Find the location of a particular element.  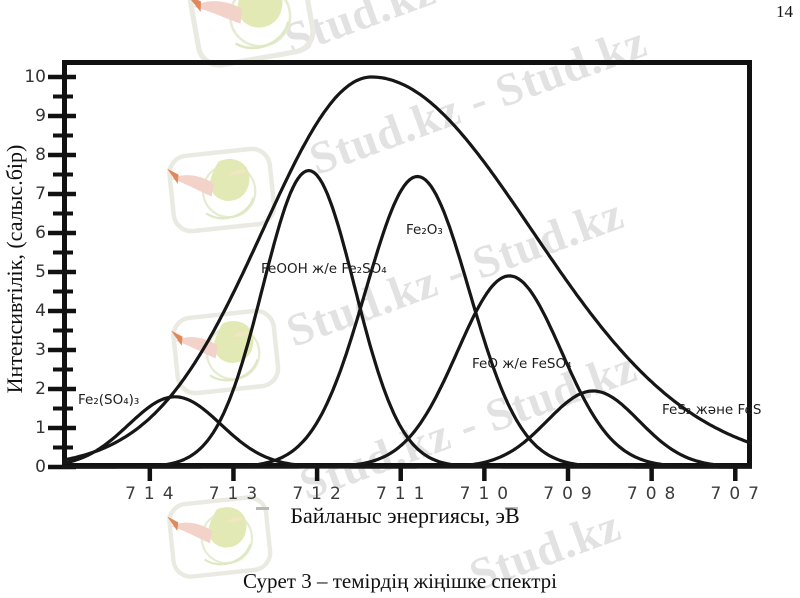

x-axis-title: Байланыс энергиясы, эВ is located at coordinates (405, 515).